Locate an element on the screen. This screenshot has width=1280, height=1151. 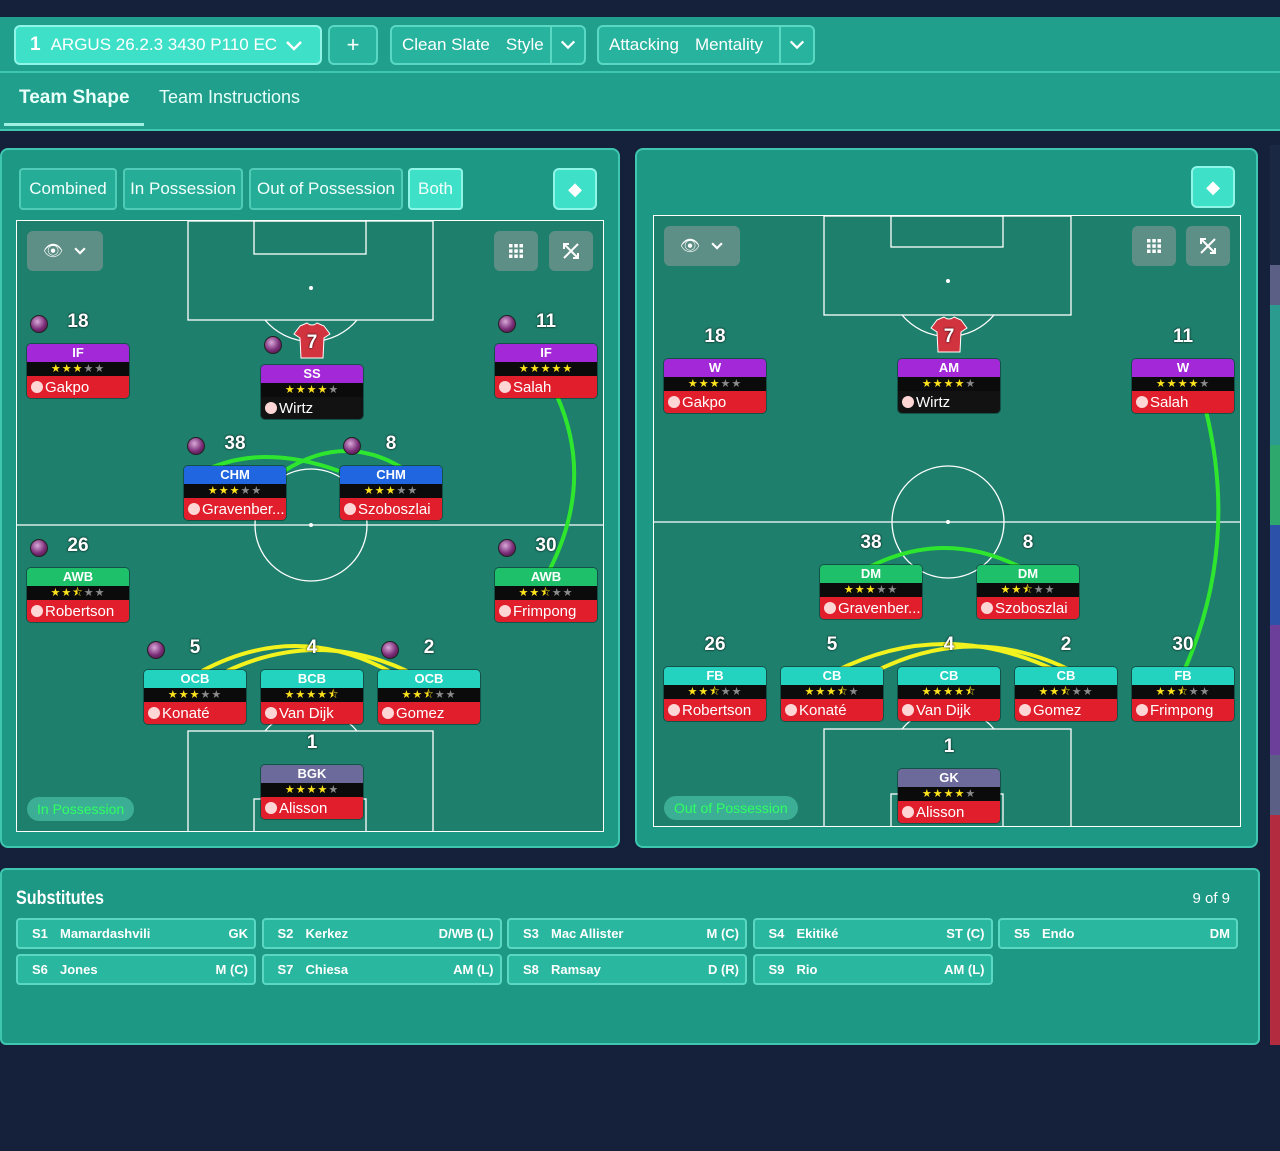
player-card: FB ★★⯪★★ Frimpong is located at coordinates (1183, 694).